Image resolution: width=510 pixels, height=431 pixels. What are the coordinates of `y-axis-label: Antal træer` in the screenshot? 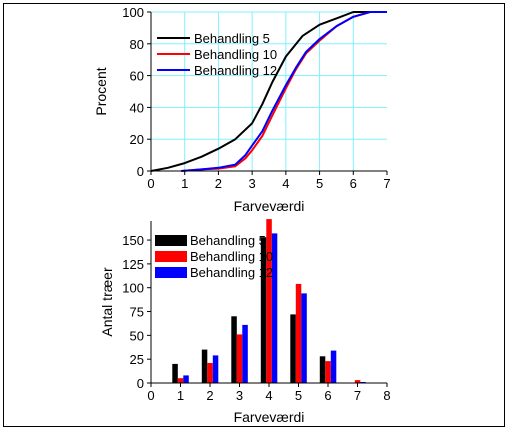 It's located at (107, 302).